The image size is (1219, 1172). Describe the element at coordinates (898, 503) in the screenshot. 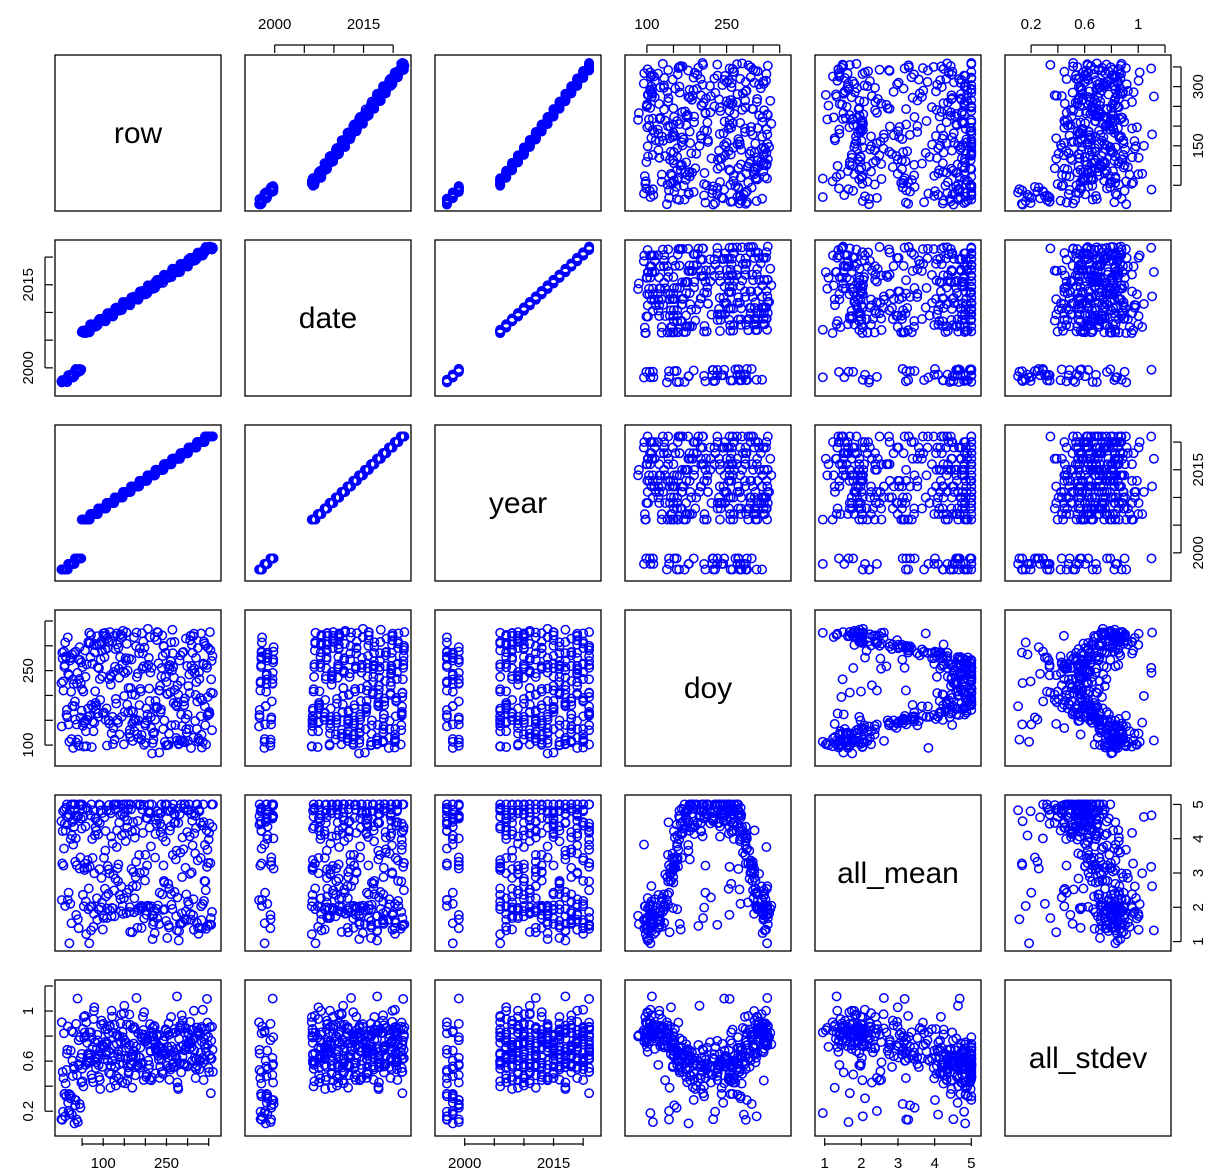

I see `panel-year-vs-all_mean` at that location.